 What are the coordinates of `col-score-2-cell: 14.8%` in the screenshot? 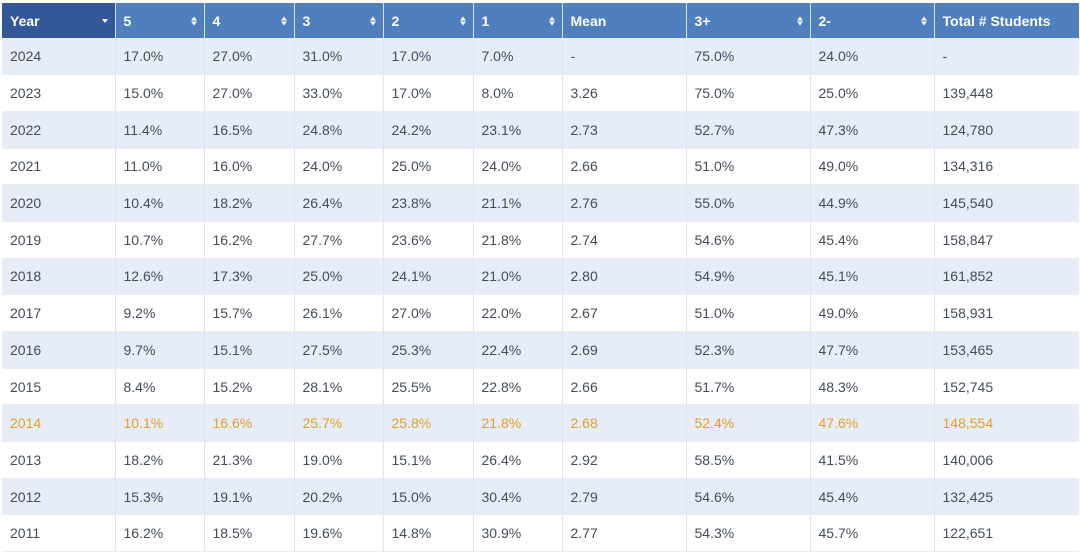 It's located at (428, 533).